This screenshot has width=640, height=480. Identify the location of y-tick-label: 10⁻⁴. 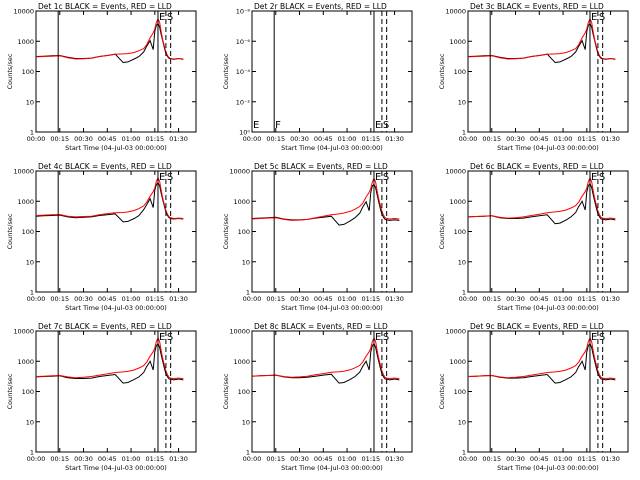
(243, 72).